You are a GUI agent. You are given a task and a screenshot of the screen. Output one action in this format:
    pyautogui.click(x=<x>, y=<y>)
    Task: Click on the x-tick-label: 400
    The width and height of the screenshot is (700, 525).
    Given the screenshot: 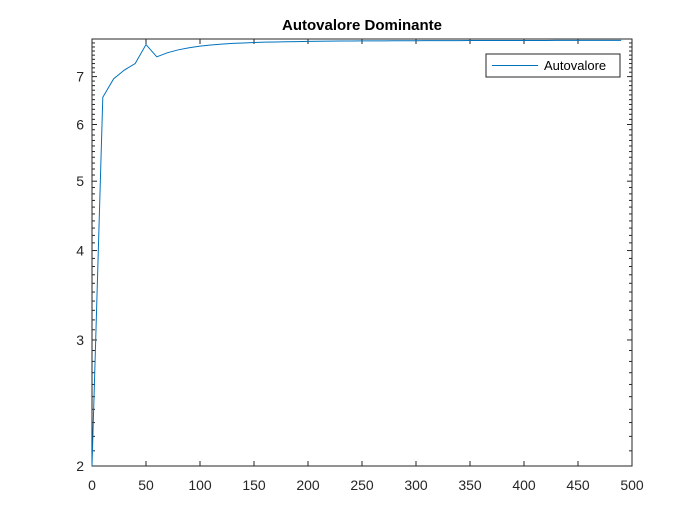 What is the action you would take?
    pyautogui.click(x=524, y=485)
    